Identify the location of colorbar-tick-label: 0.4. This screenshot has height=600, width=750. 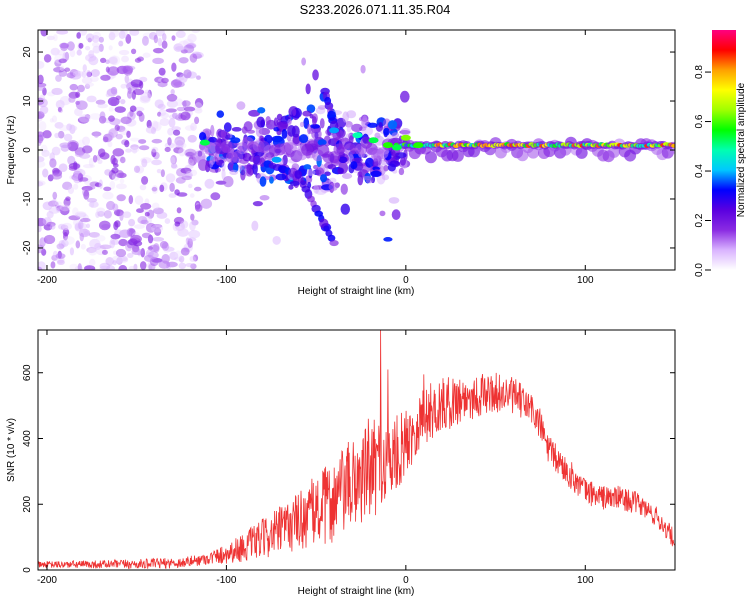
(699, 171).